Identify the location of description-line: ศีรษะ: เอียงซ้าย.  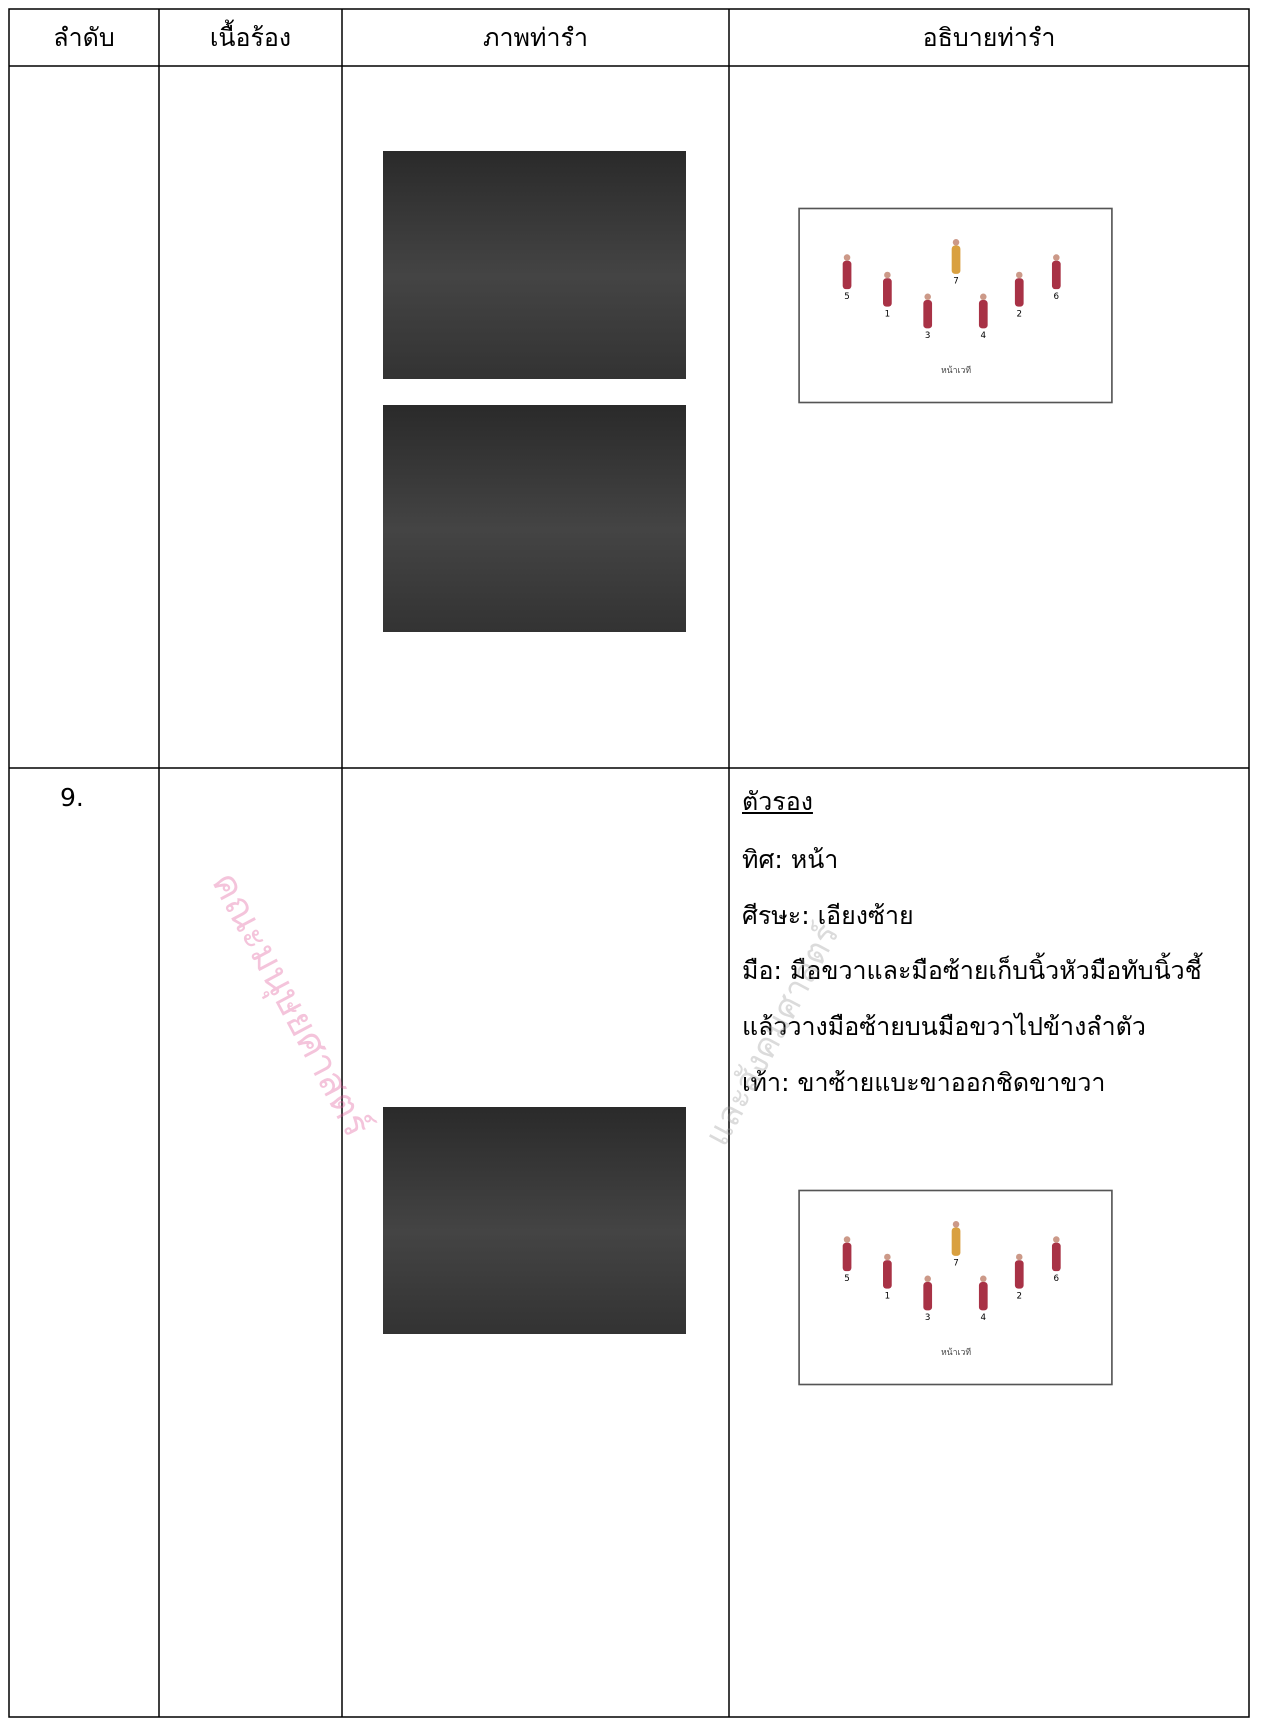
(828, 915).